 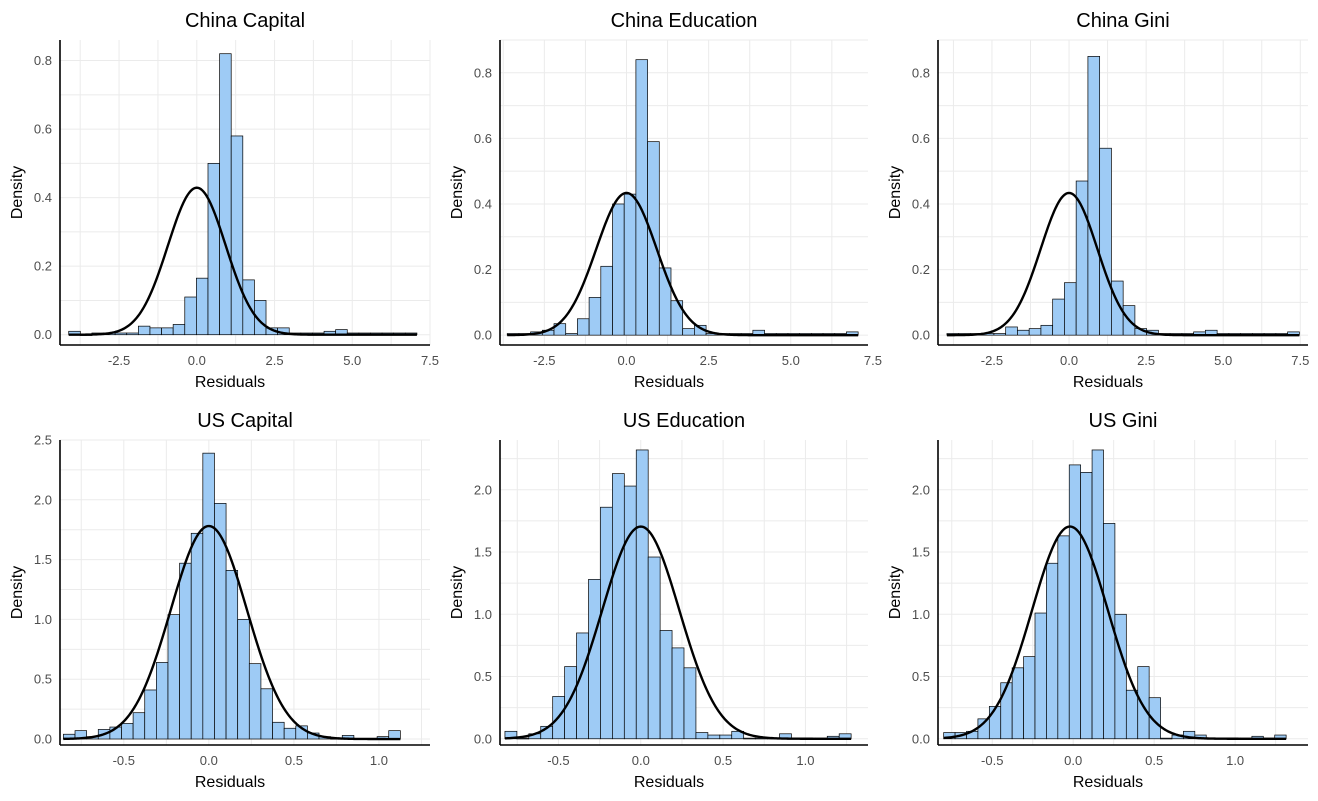 I want to click on china-education-grid, so click(x=684, y=192).